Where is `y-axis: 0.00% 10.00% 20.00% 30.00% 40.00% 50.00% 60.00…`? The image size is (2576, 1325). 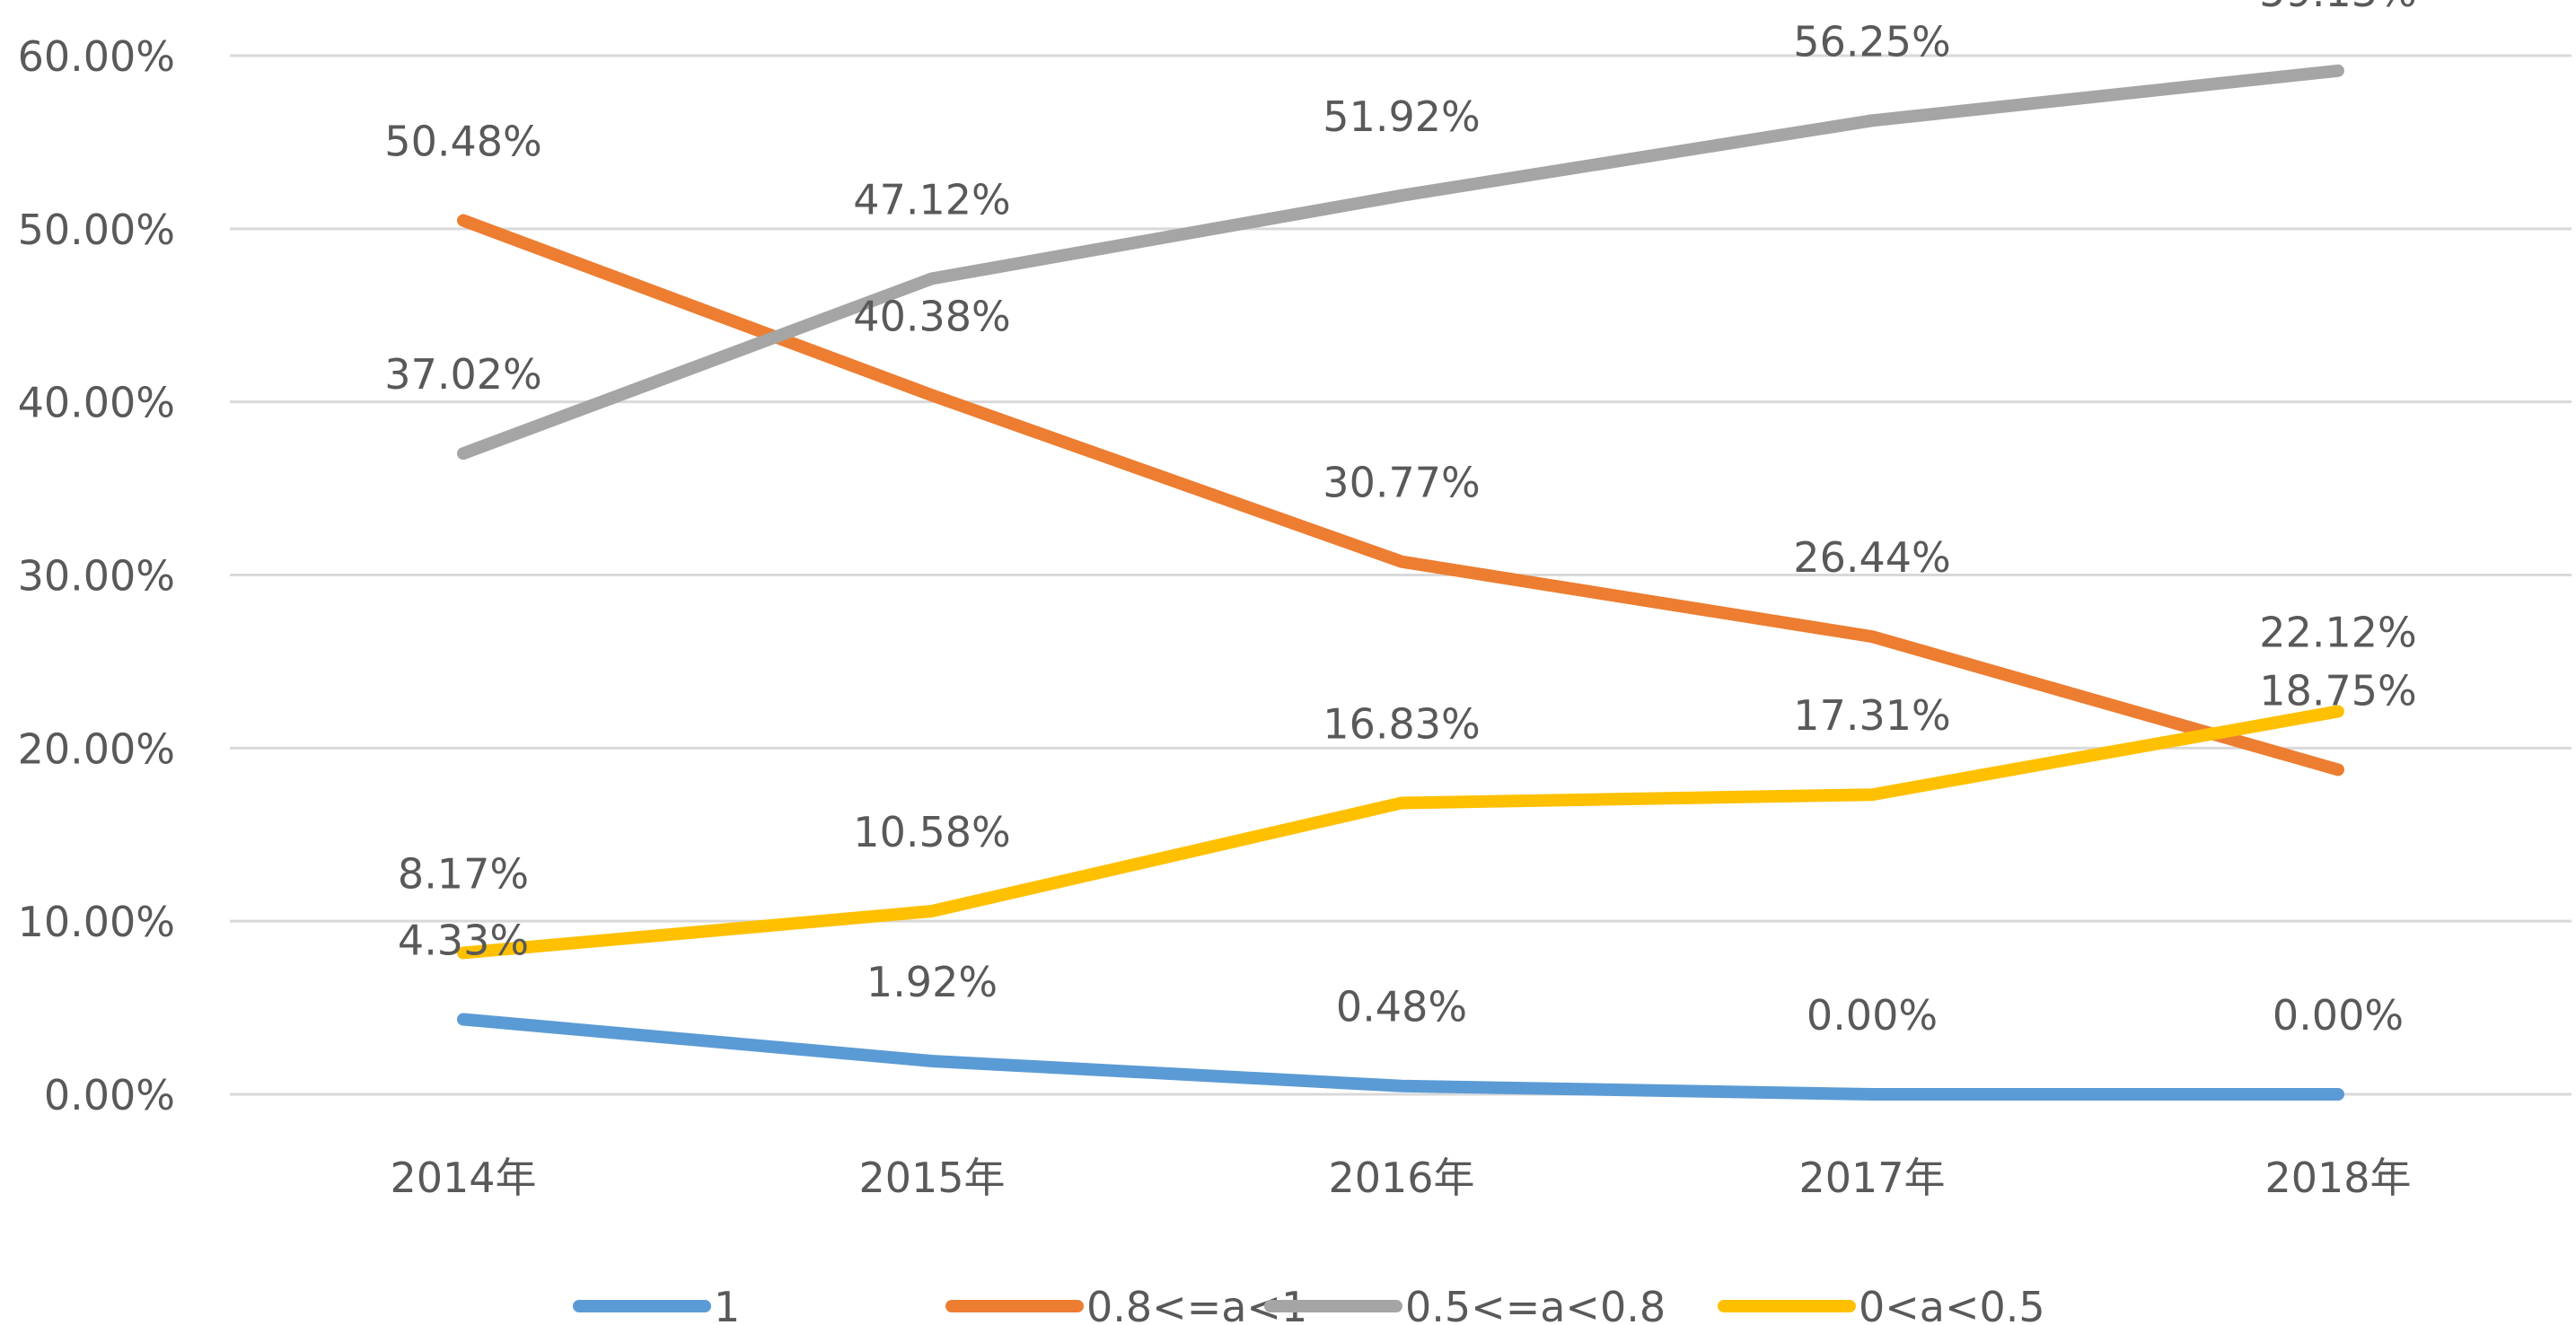 y-axis: 0.00% 10.00% 20.00% 30.00% 40.00% 50.00% 60.00… is located at coordinates (96, 575).